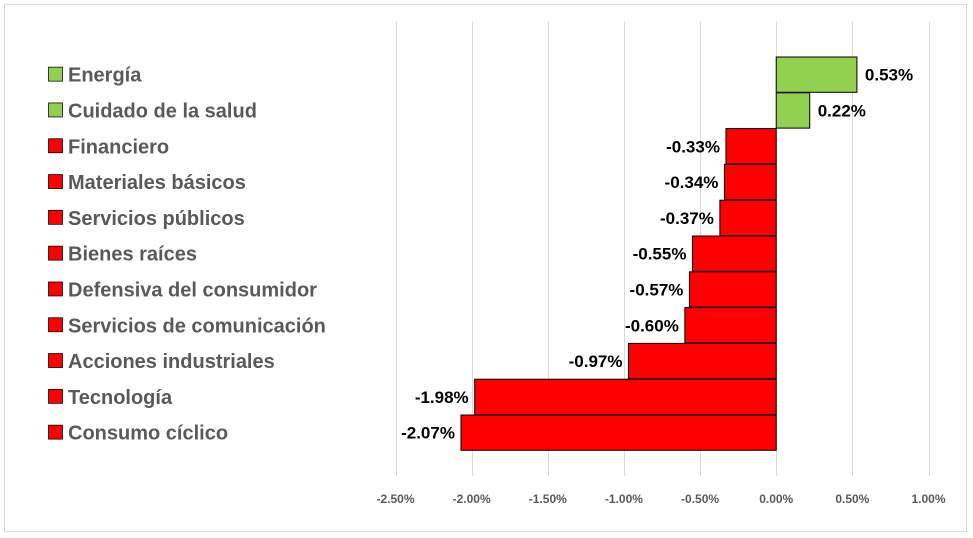 This screenshot has width=973, height=538. What do you see at coordinates (148, 434) in the screenshot?
I see `category-label: Consumo cíclico` at bounding box center [148, 434].